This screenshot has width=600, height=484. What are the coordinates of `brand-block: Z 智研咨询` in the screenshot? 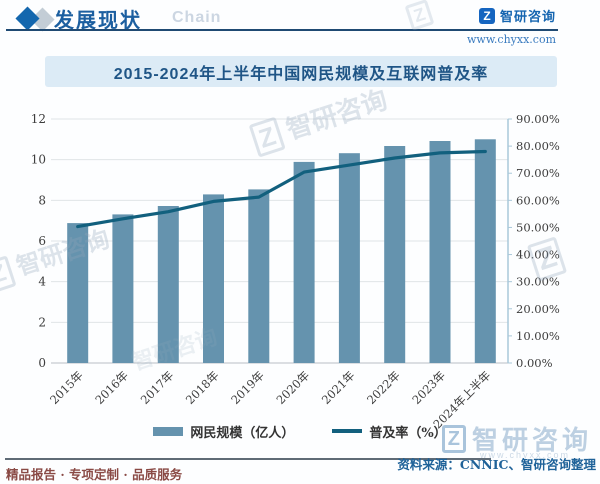 It's located at (517, 15).